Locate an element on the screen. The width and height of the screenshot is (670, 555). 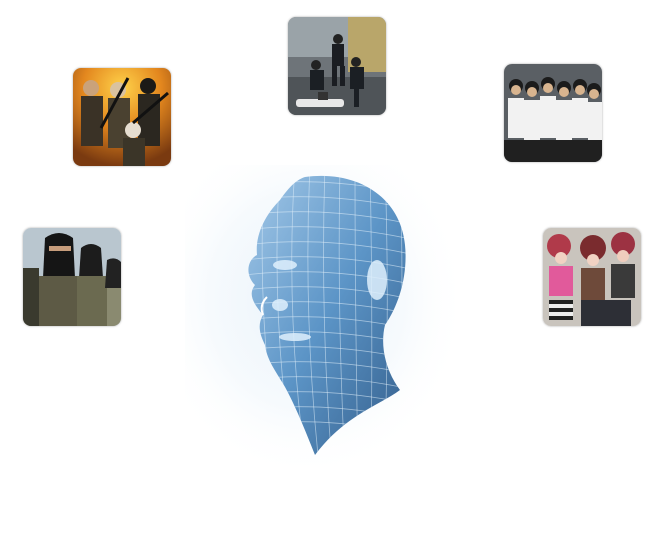
masked-fighters-photo is located at coordinates (72, 277).